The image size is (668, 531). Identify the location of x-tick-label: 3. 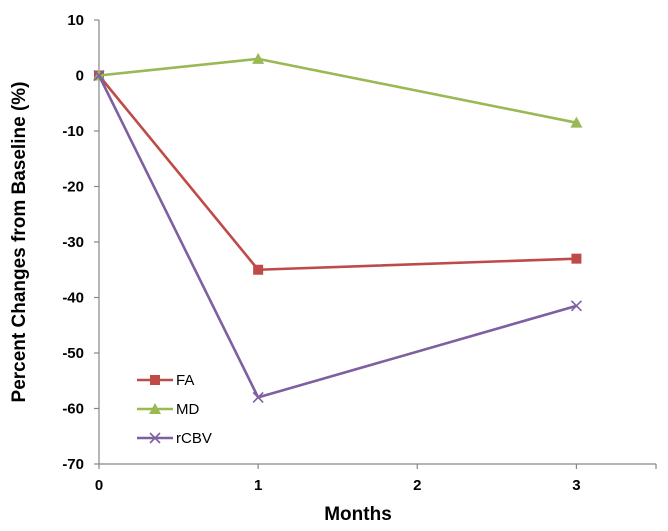
(576, 485).